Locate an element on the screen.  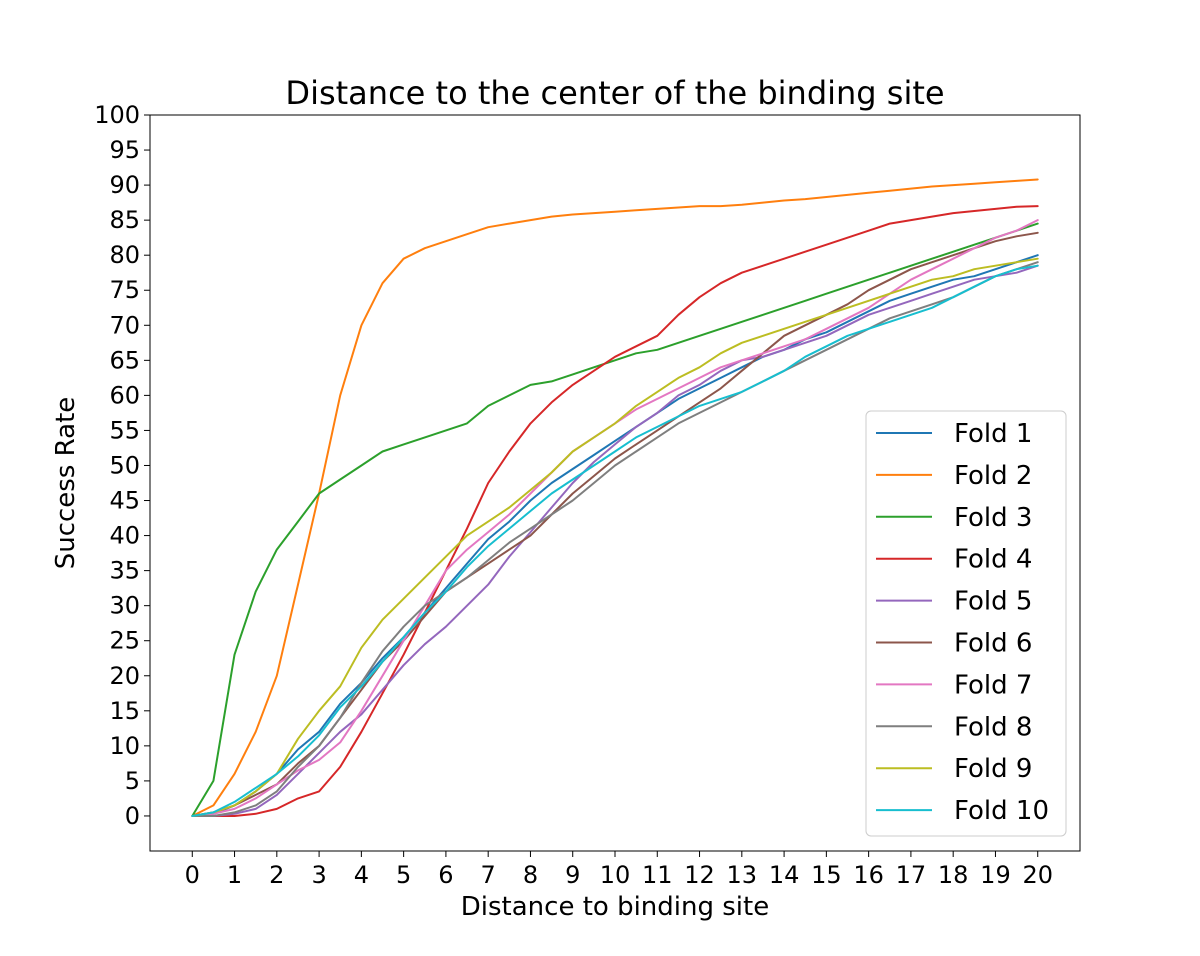
x-tick-label: 18 is located at coordinates (953, 875).